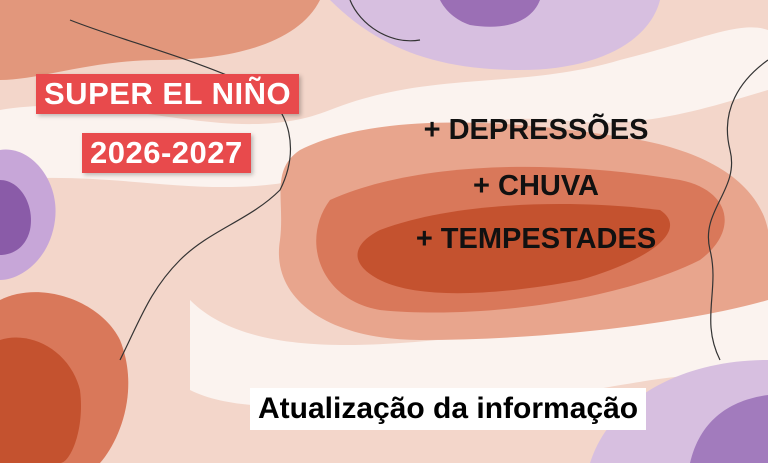  What do you see at coordinates (166, 153) in the screenshot?
I see `title-line: 2026-2027` at bounding box center [166, 153].